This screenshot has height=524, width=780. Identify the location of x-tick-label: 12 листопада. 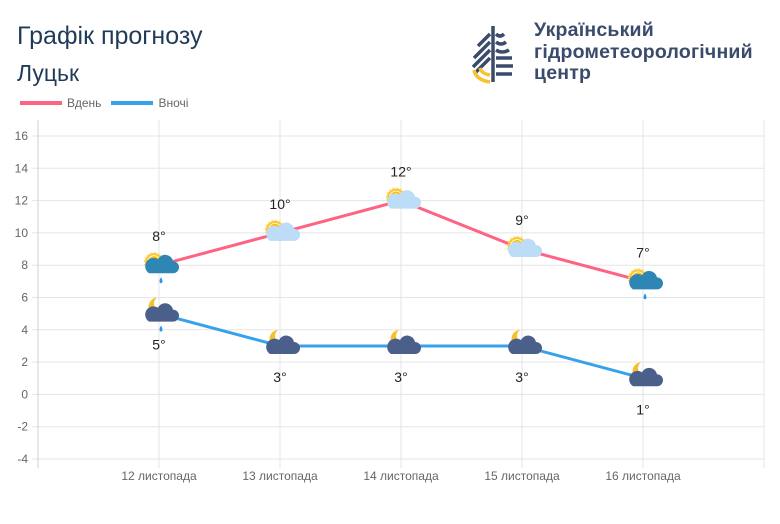
(159, 476).